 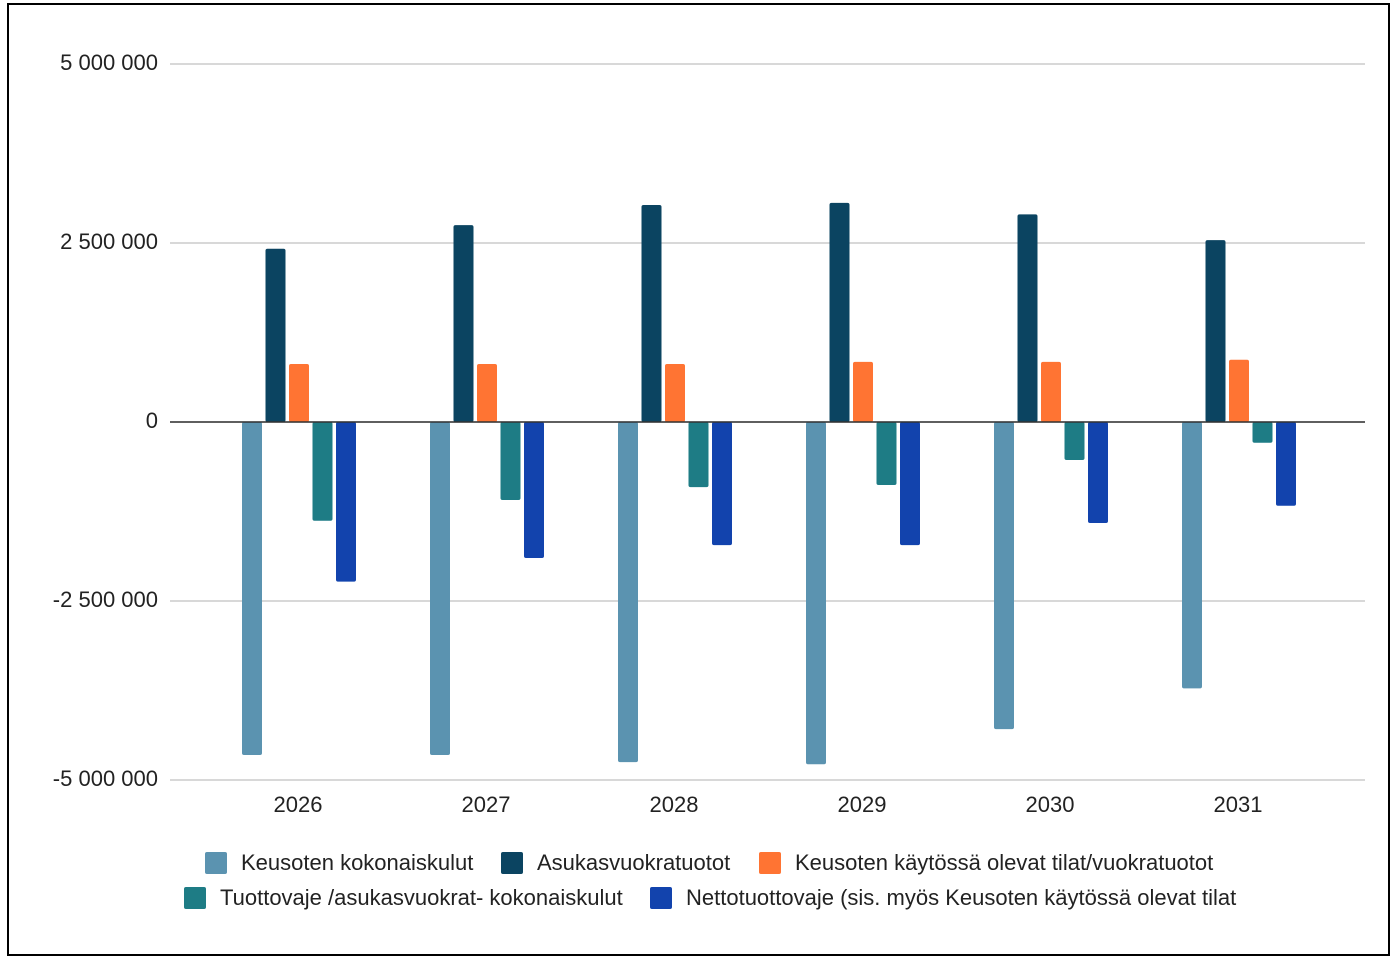 I want to click on x-tick-label: 2029, so click(x=862, y=804).